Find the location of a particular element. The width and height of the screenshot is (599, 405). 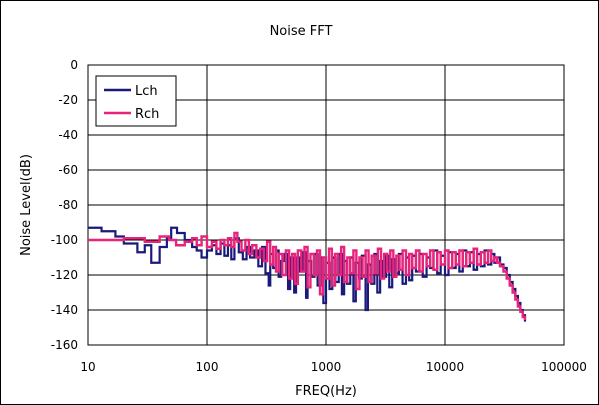

x-tick-label: 10000 is located at coordinates (445, 367).